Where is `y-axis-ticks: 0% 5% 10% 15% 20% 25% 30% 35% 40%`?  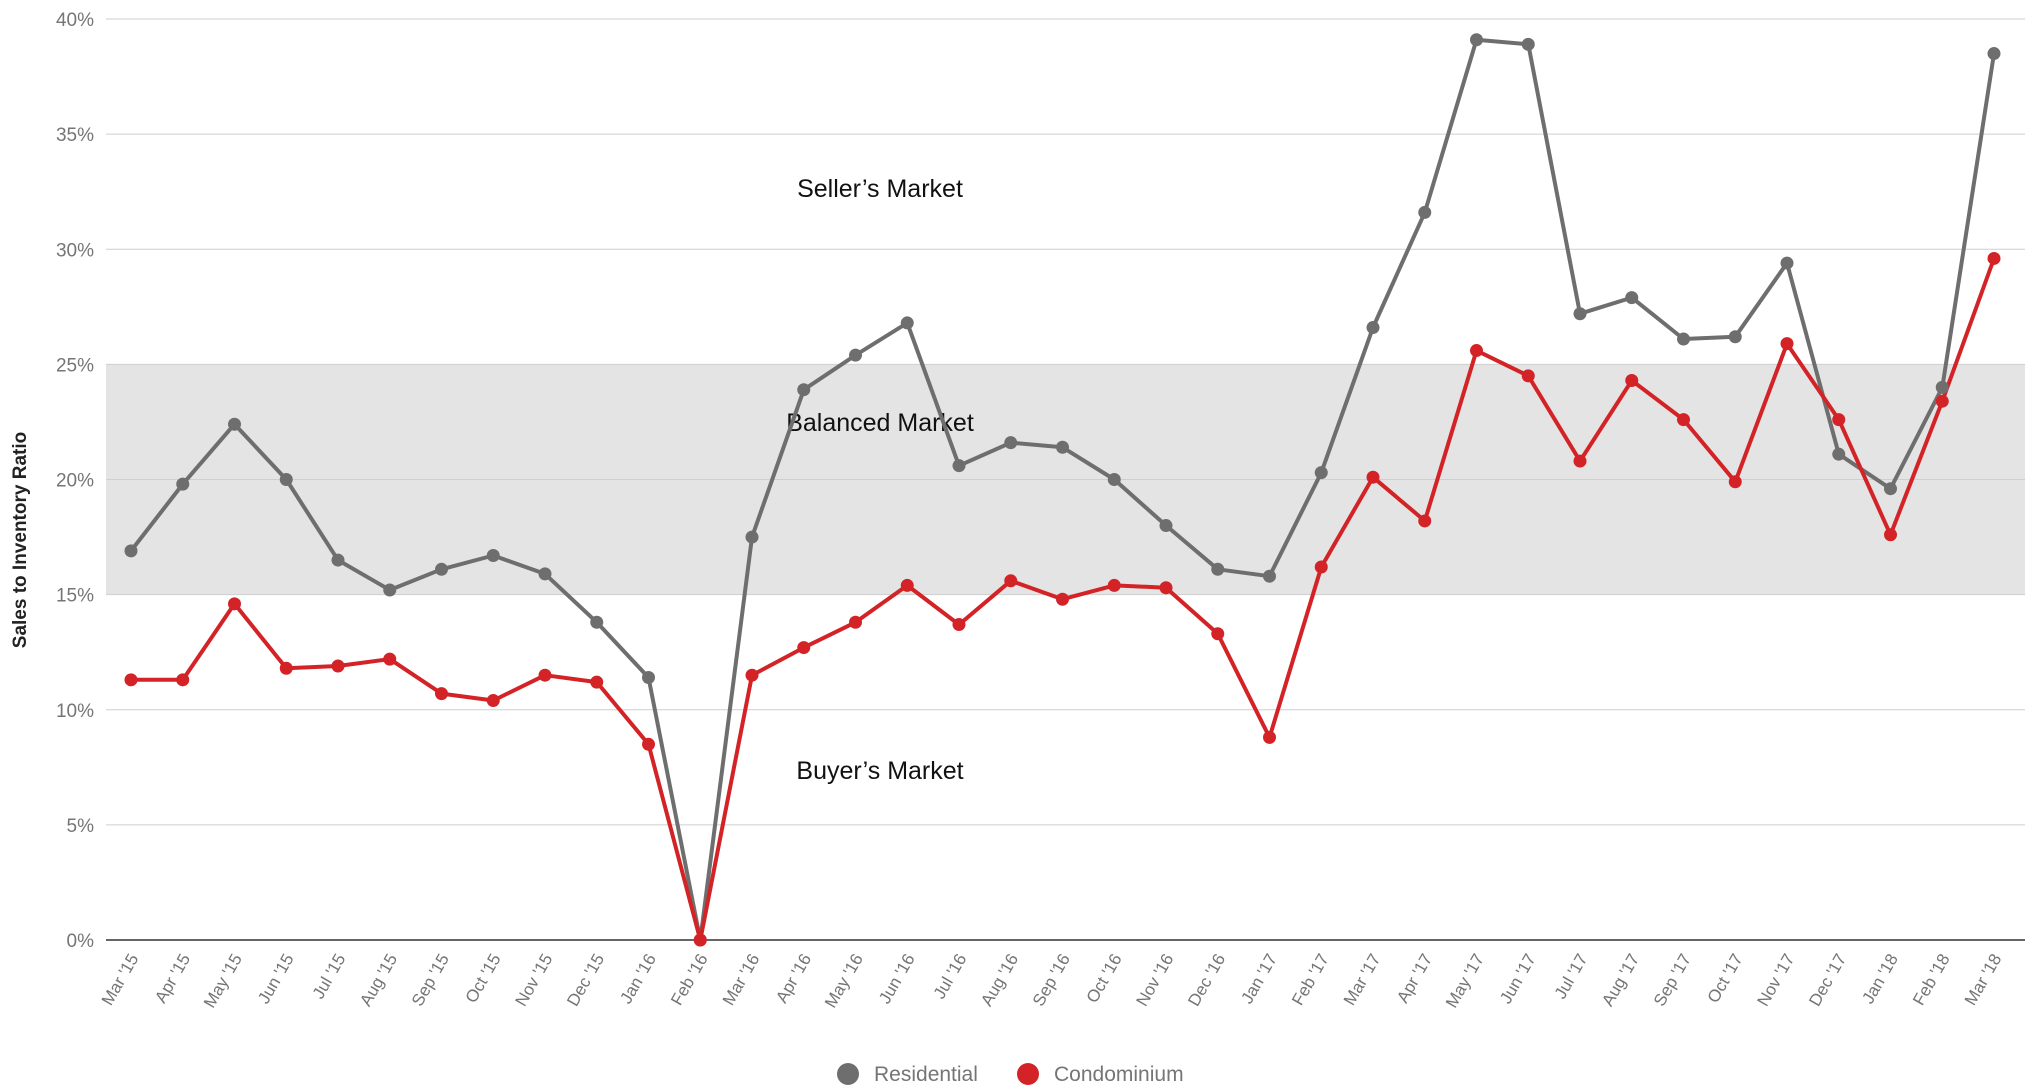
y-axis-ticks: 0% 5% 10% 15% 20% 25% 30% 35% 40% is located at coordinates (75, 481).